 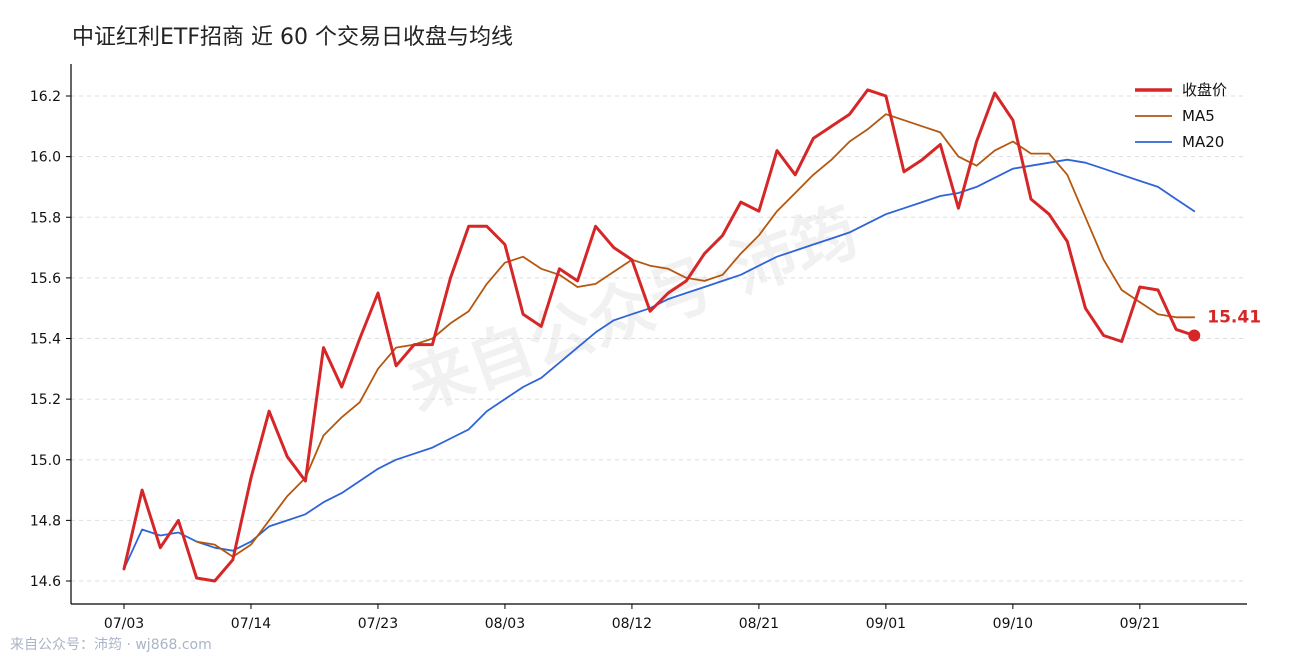 What do you see at coordinates (45, 400) in the screenshot?
I see `y-tick-label: 15.2` at bounding box center [45, 400].